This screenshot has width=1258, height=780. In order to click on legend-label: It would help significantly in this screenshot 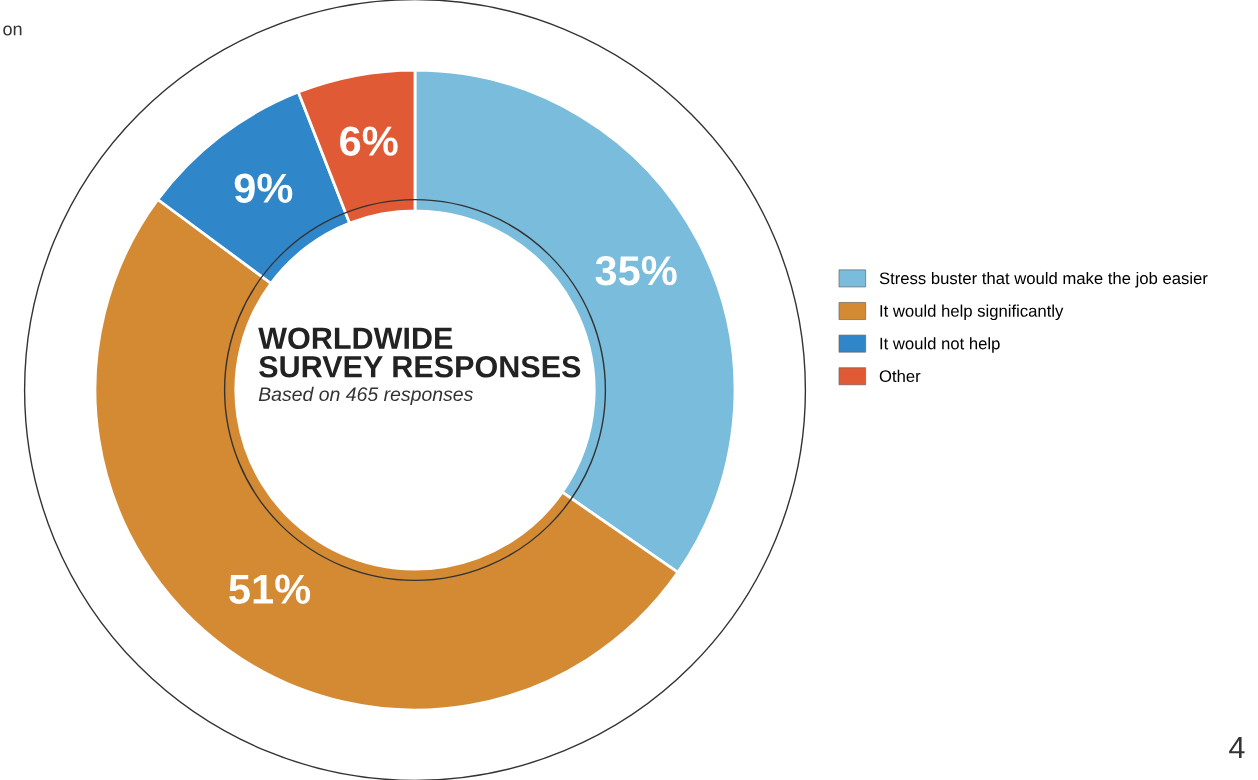, I will do `click(972, 312)`.